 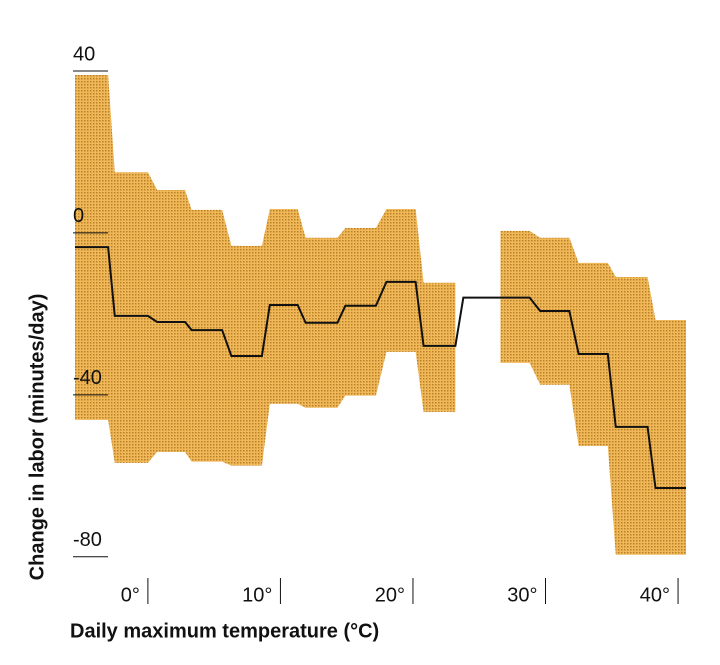 What do you see at coordinates (84, 54) in the screenshot?
I see `y-tick-label: 40` at bounding box center [84, 54].